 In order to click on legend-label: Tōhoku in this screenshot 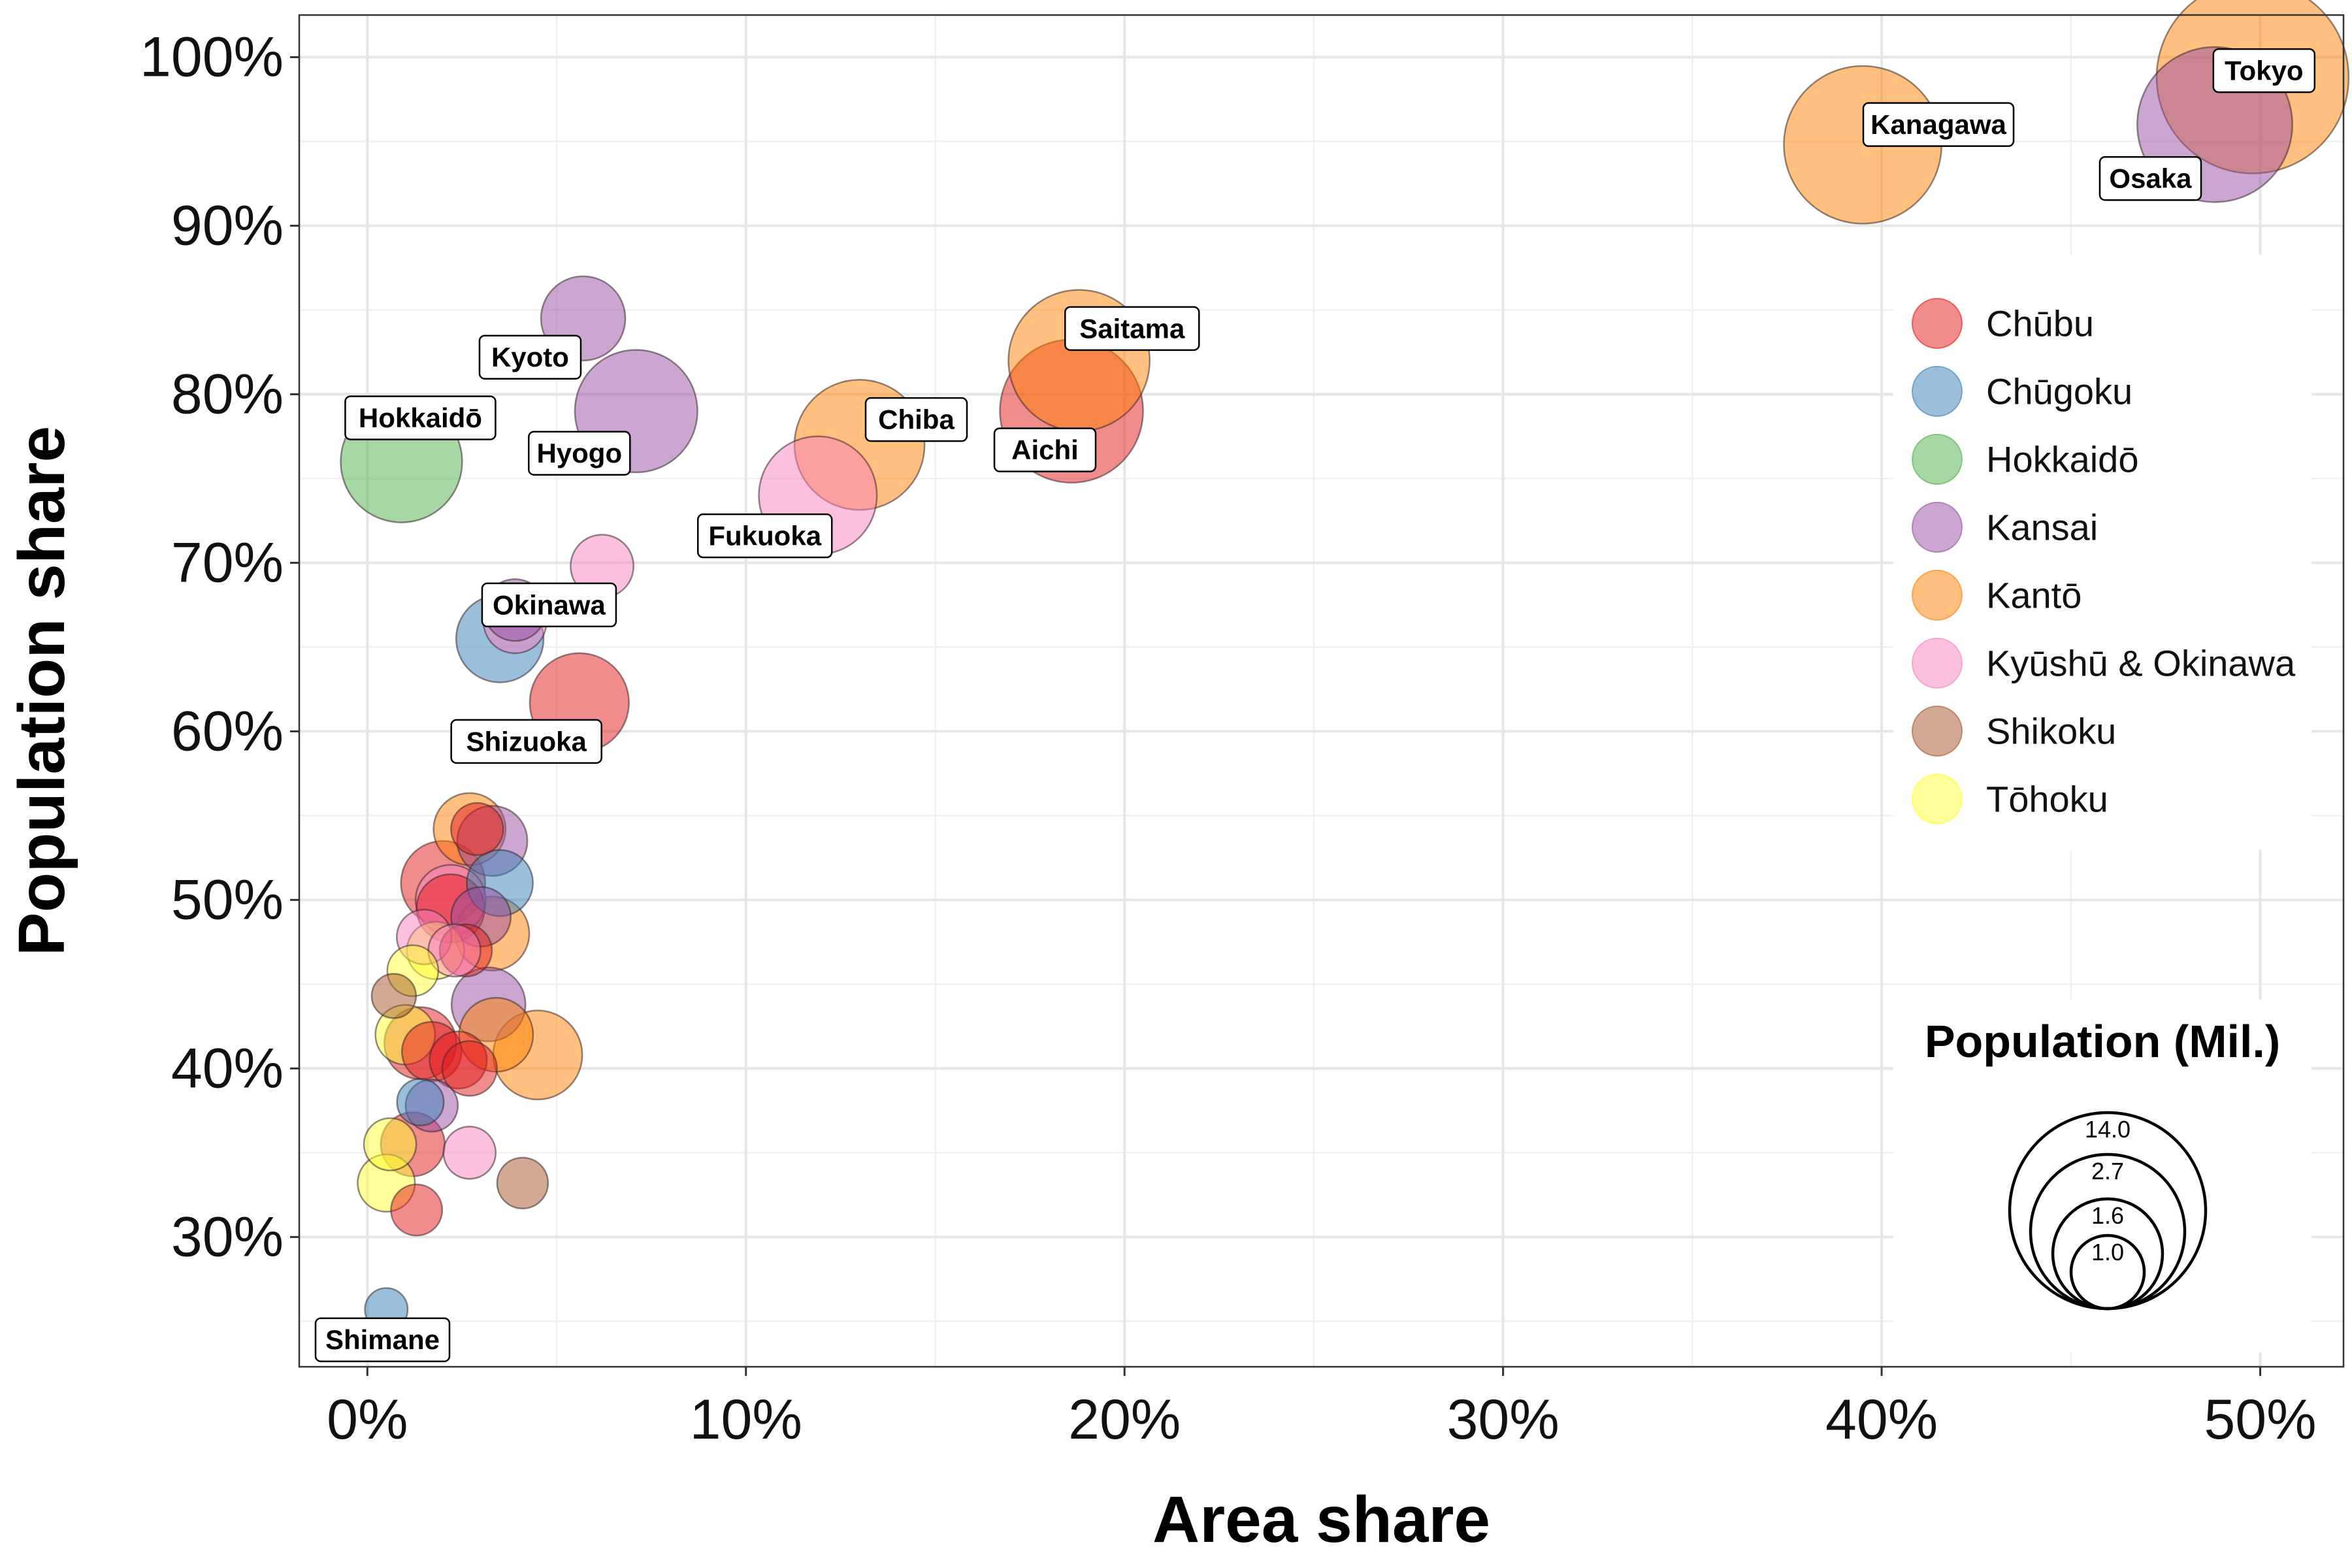, I will do `click(2047, 799)`.